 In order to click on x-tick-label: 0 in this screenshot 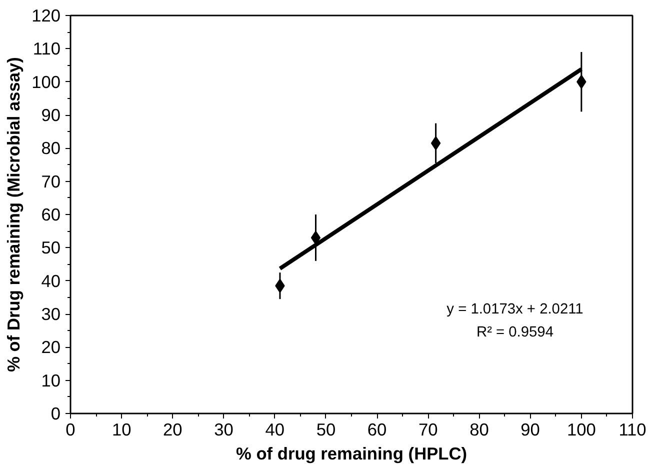, I will do `click(71, 430)`.